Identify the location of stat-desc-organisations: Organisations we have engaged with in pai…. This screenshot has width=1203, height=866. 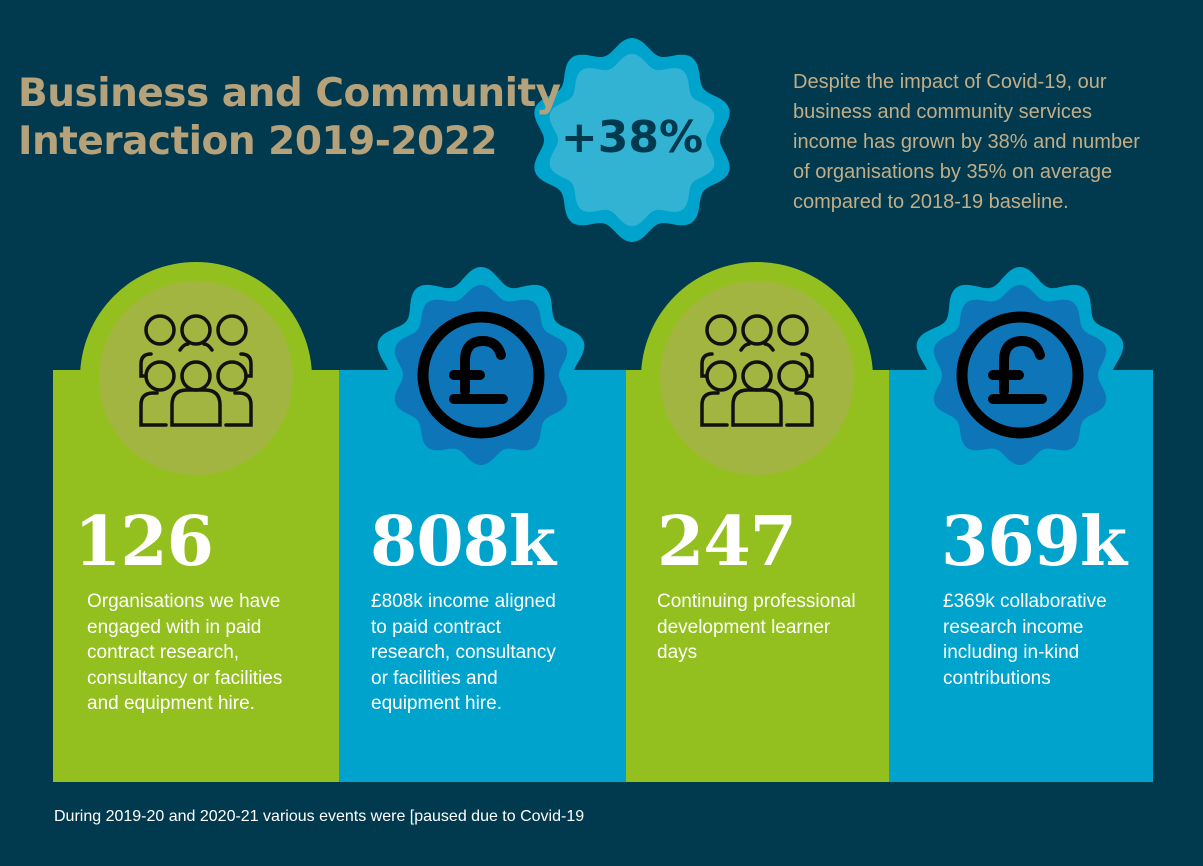
(184, 653).